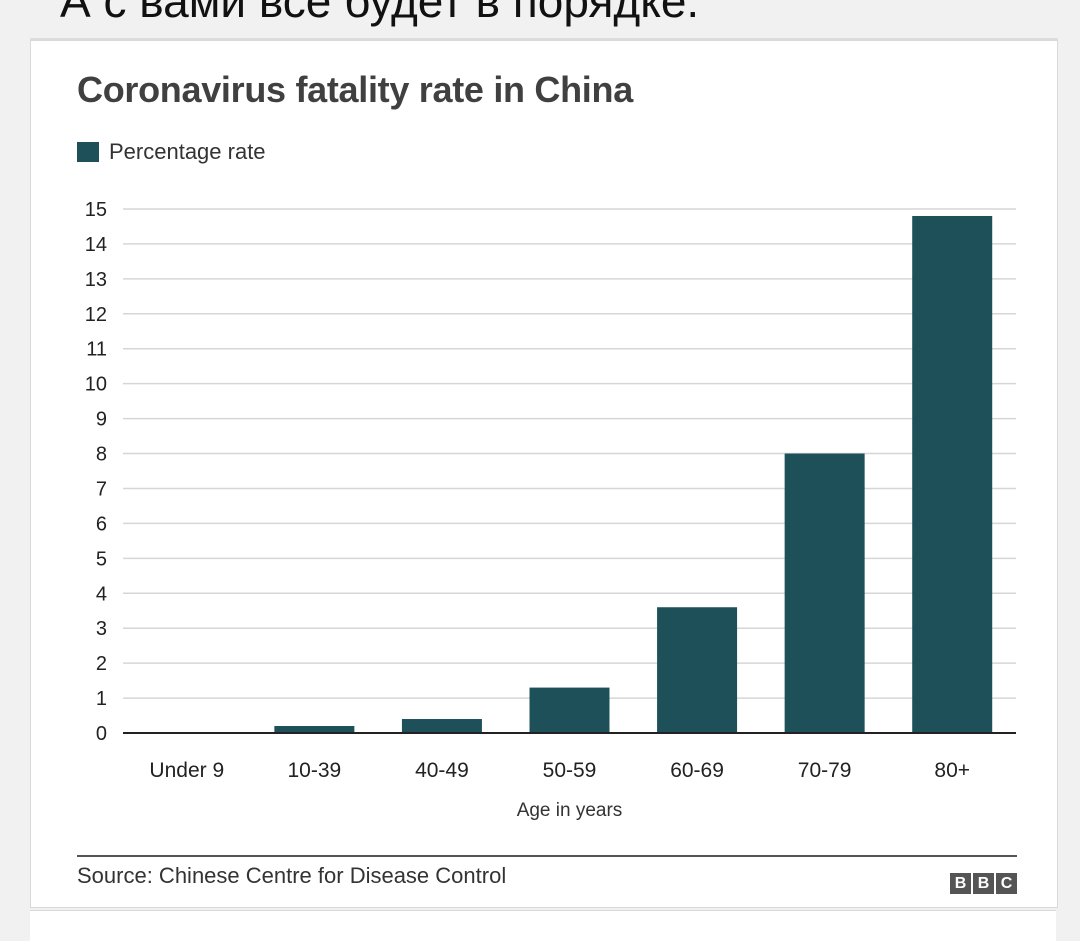 Image resolution: width=1080 pixels, height=941 pixels. Describe the element at coordinates (952, 474) in the screenshot. I see `bar-80-` at that location.